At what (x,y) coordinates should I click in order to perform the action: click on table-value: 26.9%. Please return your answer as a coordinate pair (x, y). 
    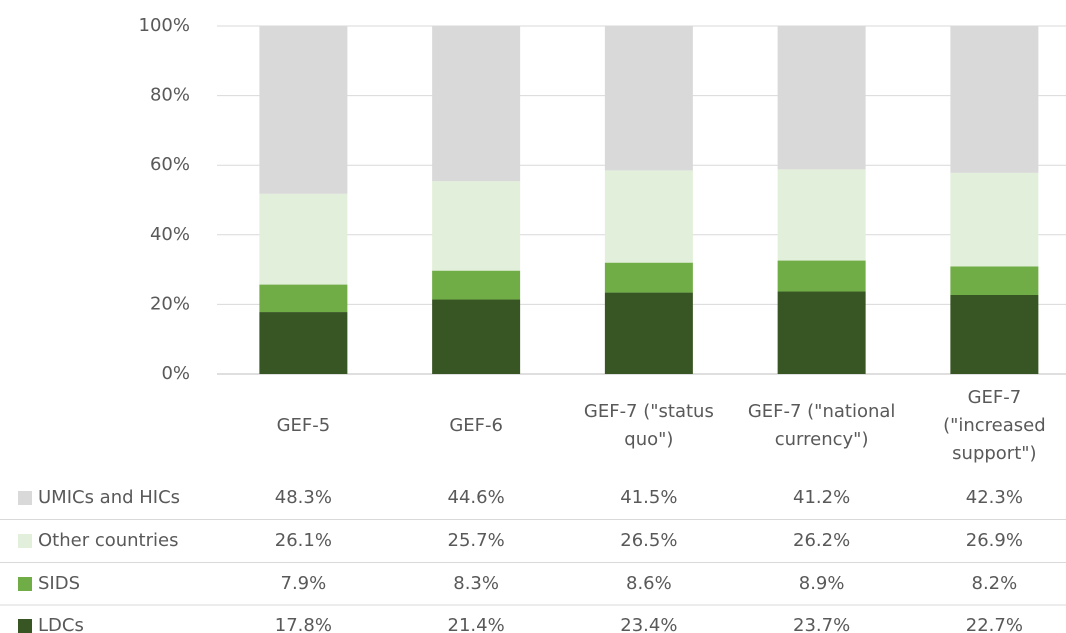
    Looking at the image, I should click on (994, 540).